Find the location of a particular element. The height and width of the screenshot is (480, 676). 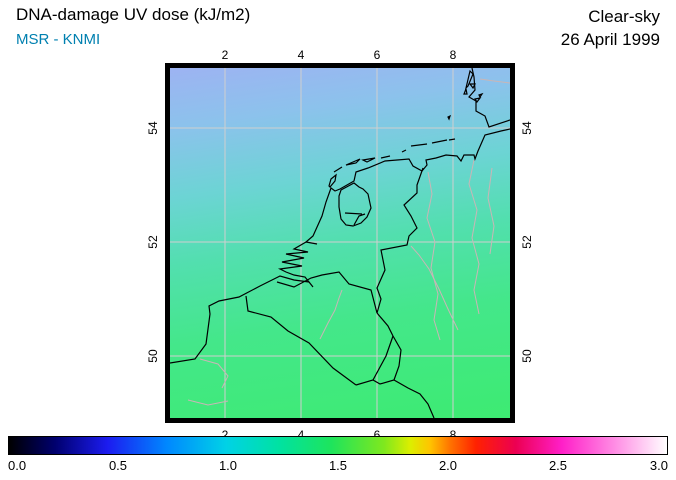

island-vlieland is located at coordinates (338, 169).